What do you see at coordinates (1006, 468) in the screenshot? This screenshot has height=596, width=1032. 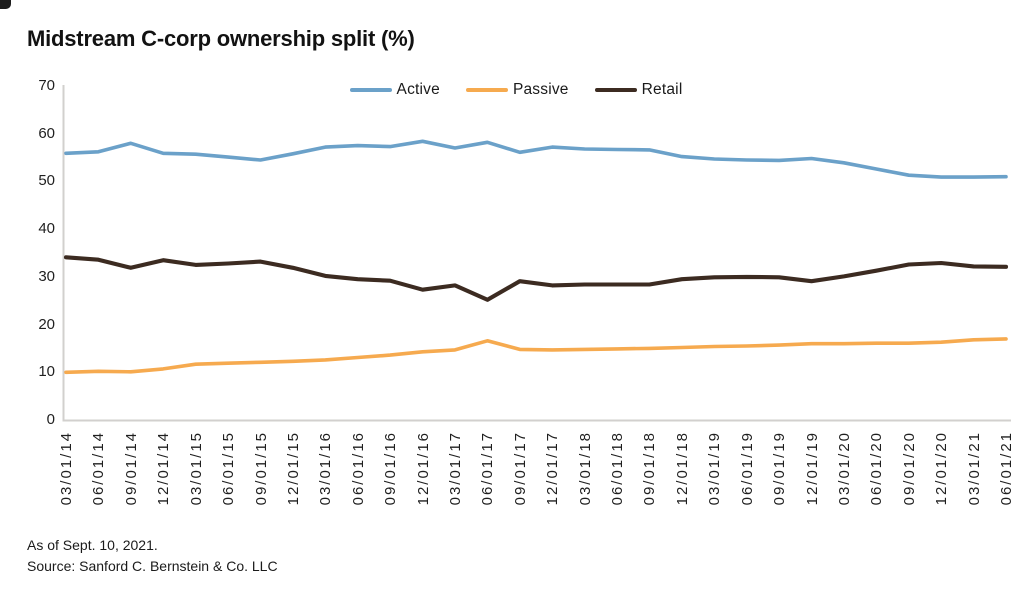 I see `x-tick-label: 06/01/21` at bounding box center [1006, 468].